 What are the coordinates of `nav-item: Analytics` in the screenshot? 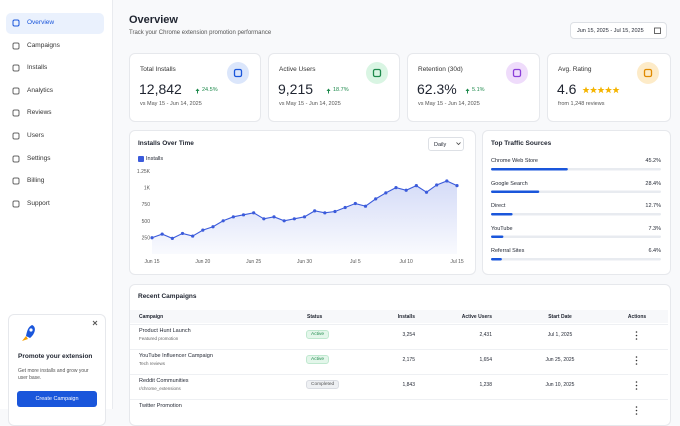 It's located at (40, 90).